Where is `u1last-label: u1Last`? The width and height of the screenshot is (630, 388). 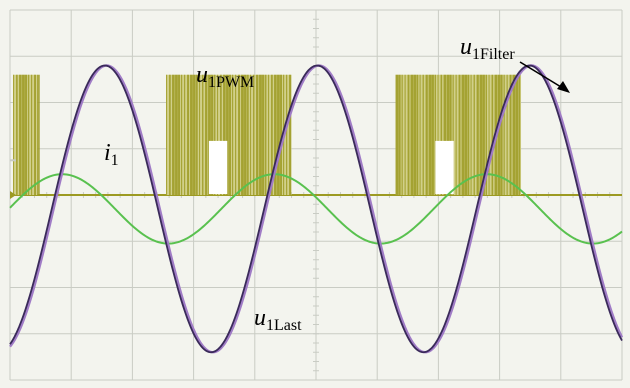 u1last-label: u1Last is located at coordinates (278, 319).